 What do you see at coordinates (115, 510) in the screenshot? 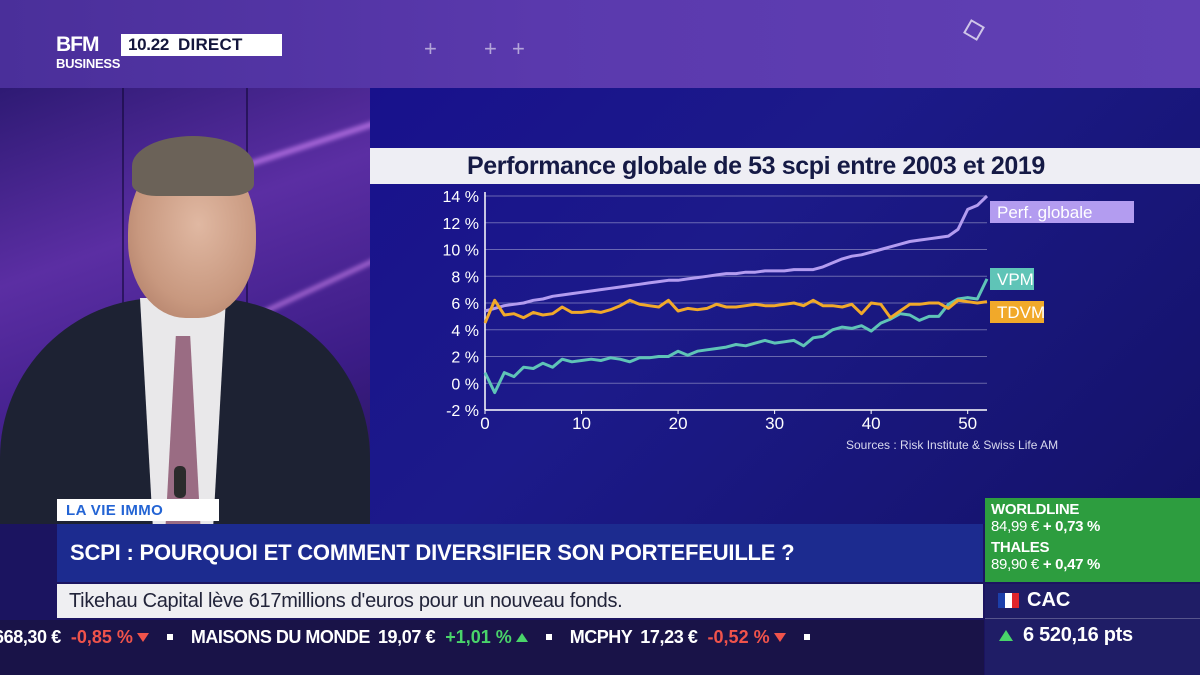
I see `category-label: LA VIE IMMO` at bounding box center [115, 510].